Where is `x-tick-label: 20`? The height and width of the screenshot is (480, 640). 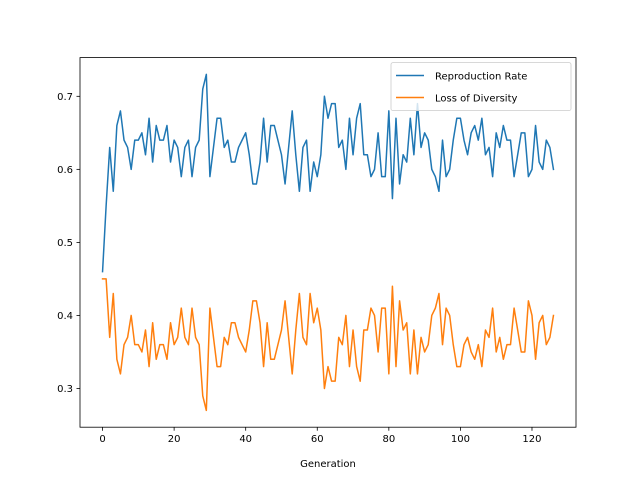
x-tick-label: 20 is located at coordinates (174, 439).